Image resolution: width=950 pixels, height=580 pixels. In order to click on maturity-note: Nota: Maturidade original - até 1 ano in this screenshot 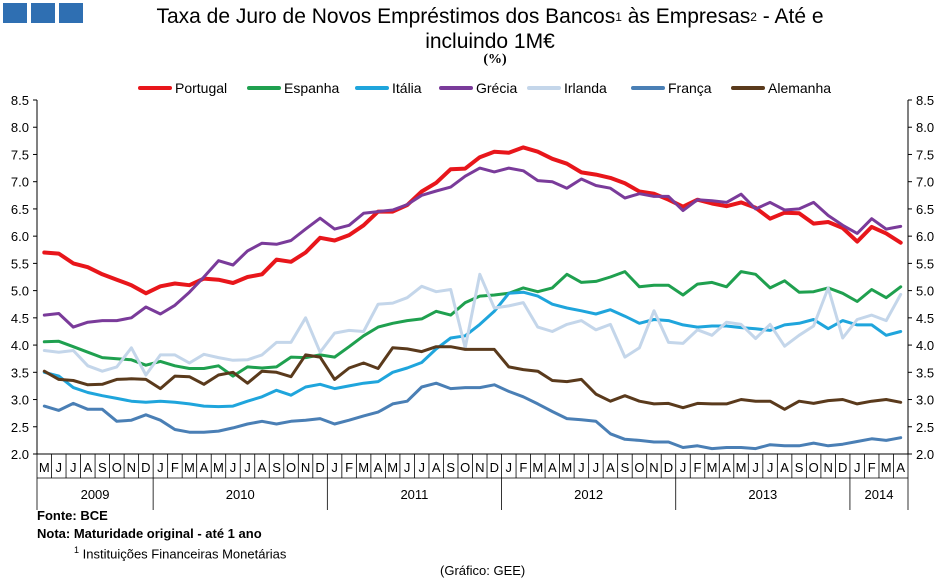, I will do `click(149, 533)`.